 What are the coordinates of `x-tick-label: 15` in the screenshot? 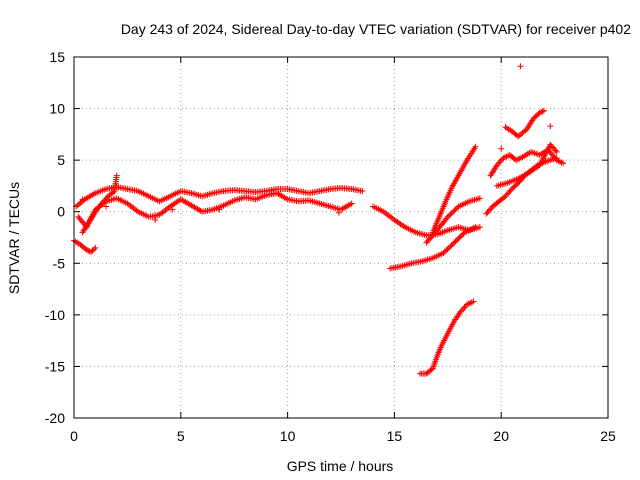 It's located at (395, 436).